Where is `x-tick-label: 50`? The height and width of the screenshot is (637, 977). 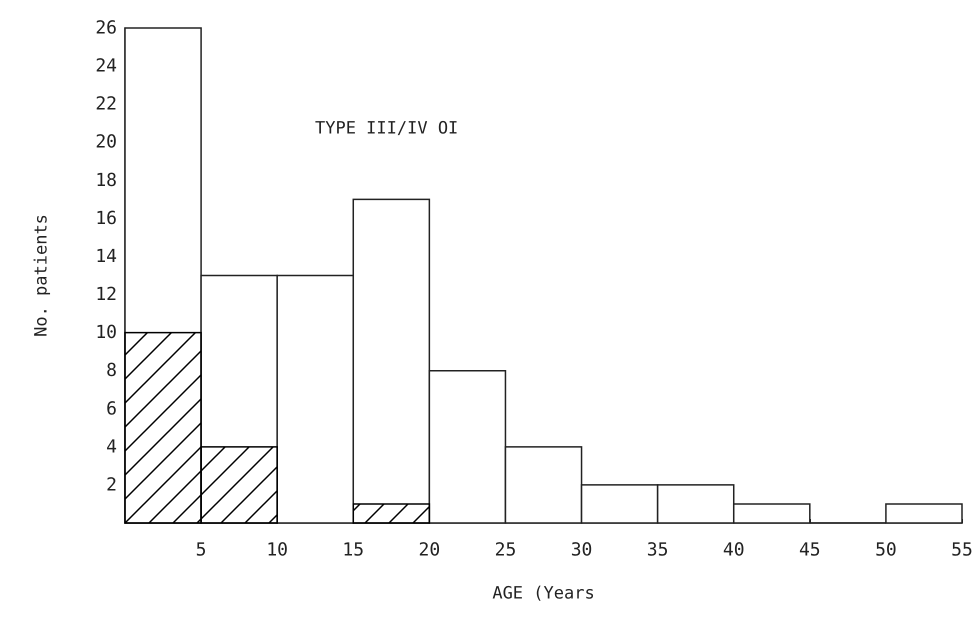 x-tick-label: 50 is located at coordinates (886, 550).